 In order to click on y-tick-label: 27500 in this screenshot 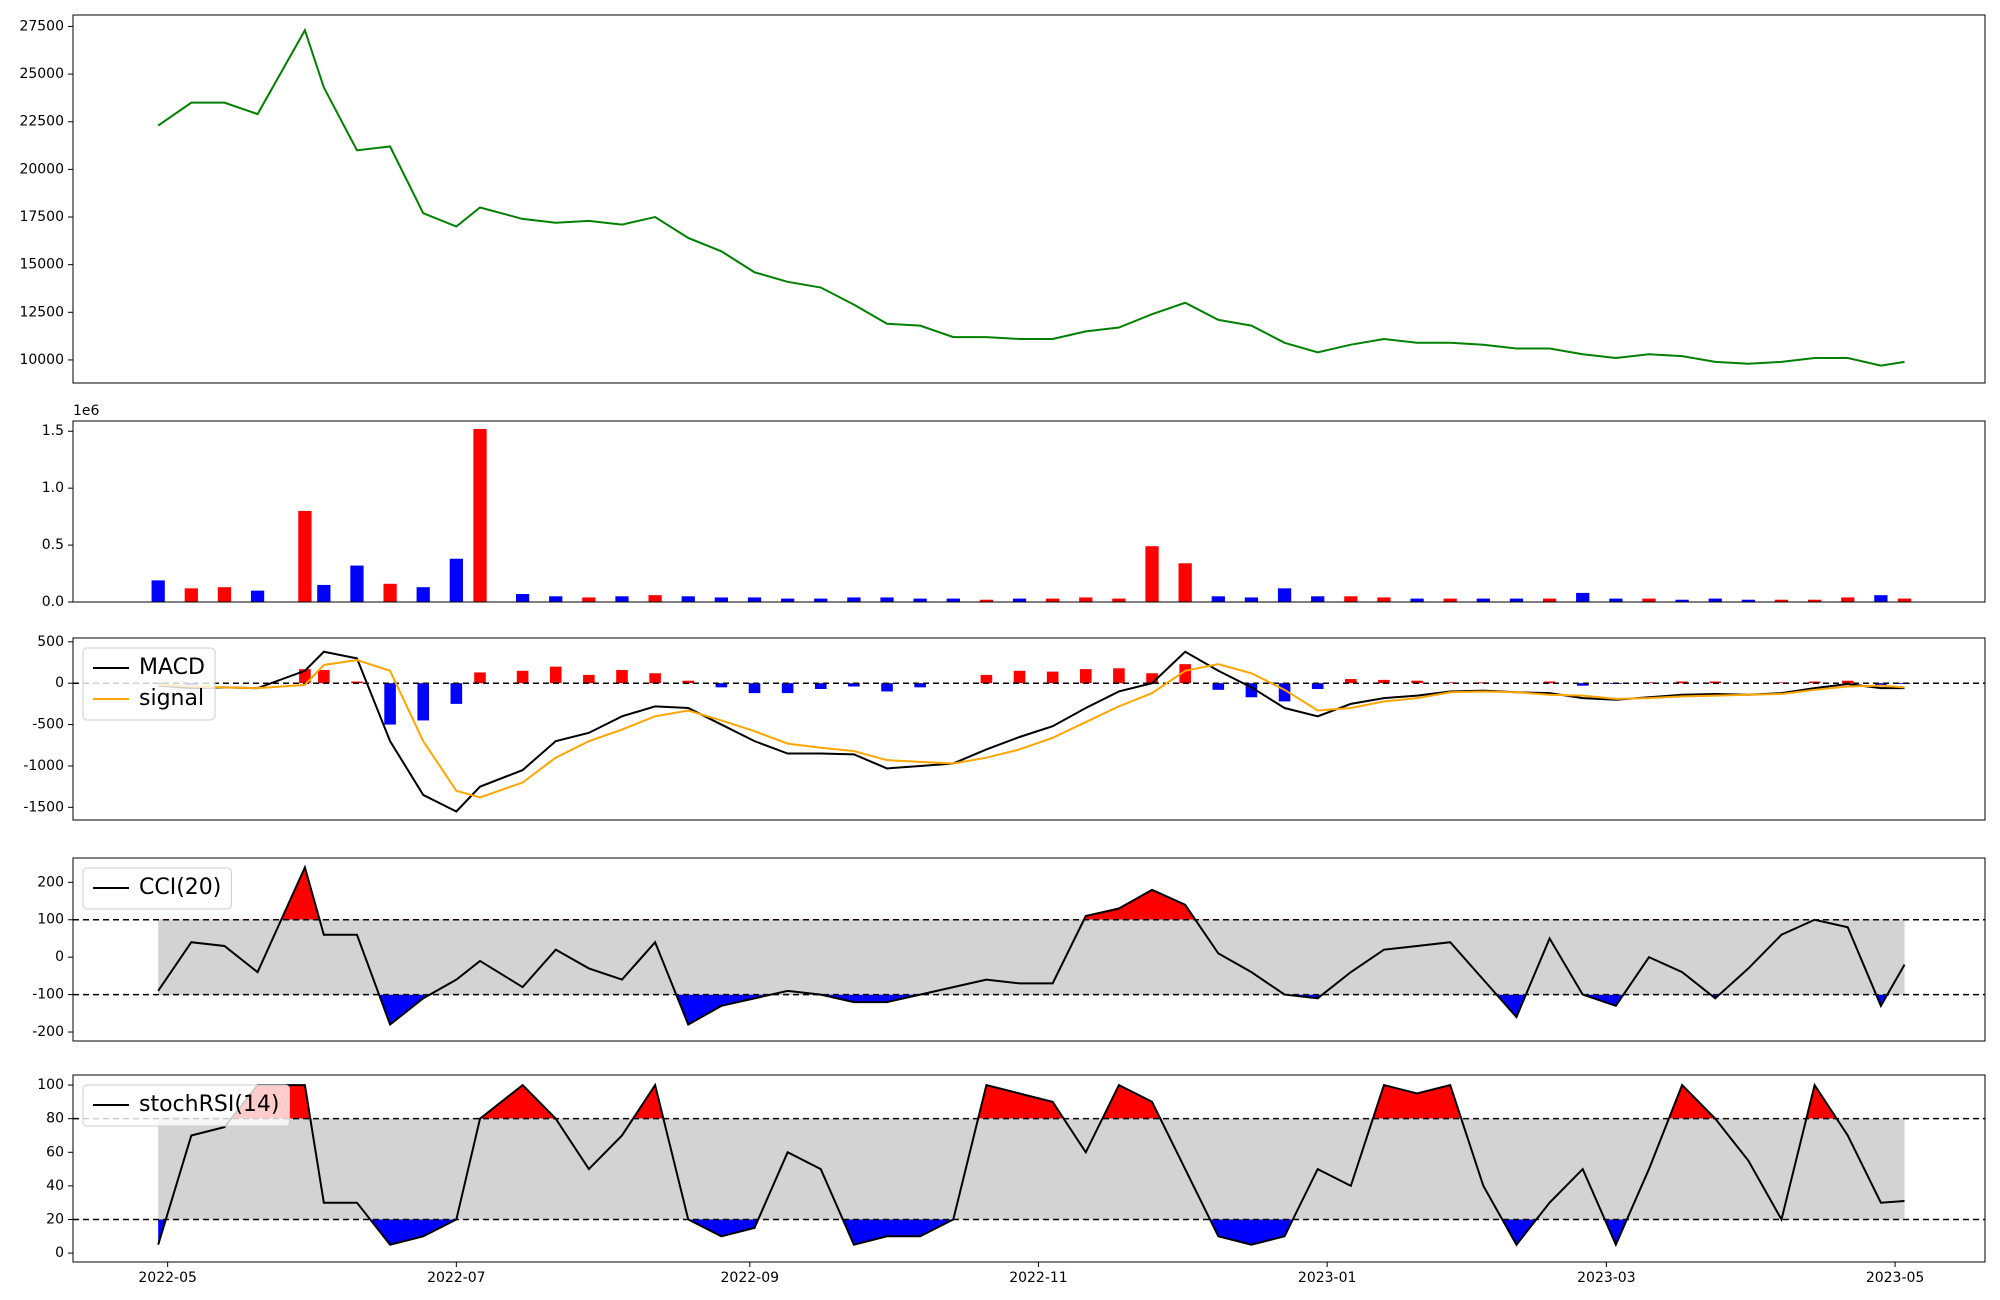, I will do `click(41, 26)`.